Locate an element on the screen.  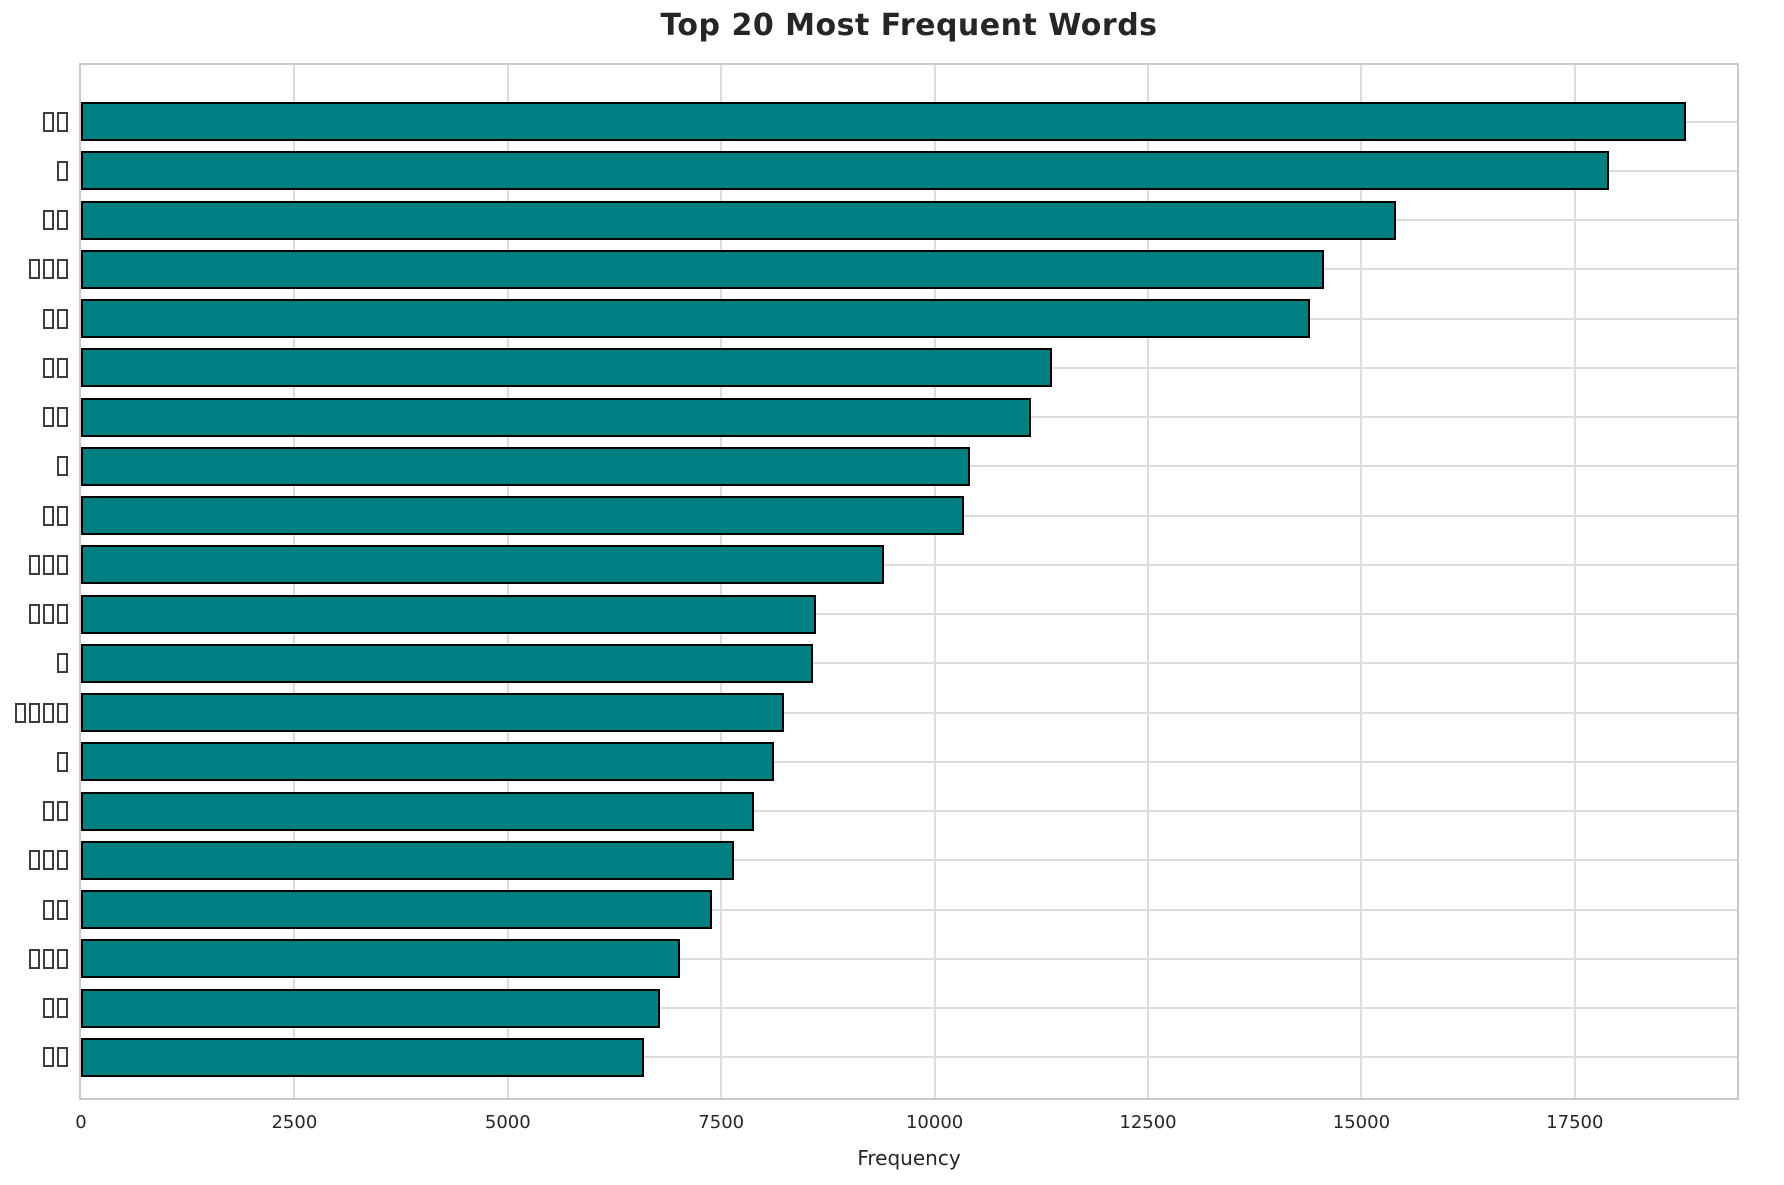
x-axis-label: Frequency is located at coordinates (909, 1158).